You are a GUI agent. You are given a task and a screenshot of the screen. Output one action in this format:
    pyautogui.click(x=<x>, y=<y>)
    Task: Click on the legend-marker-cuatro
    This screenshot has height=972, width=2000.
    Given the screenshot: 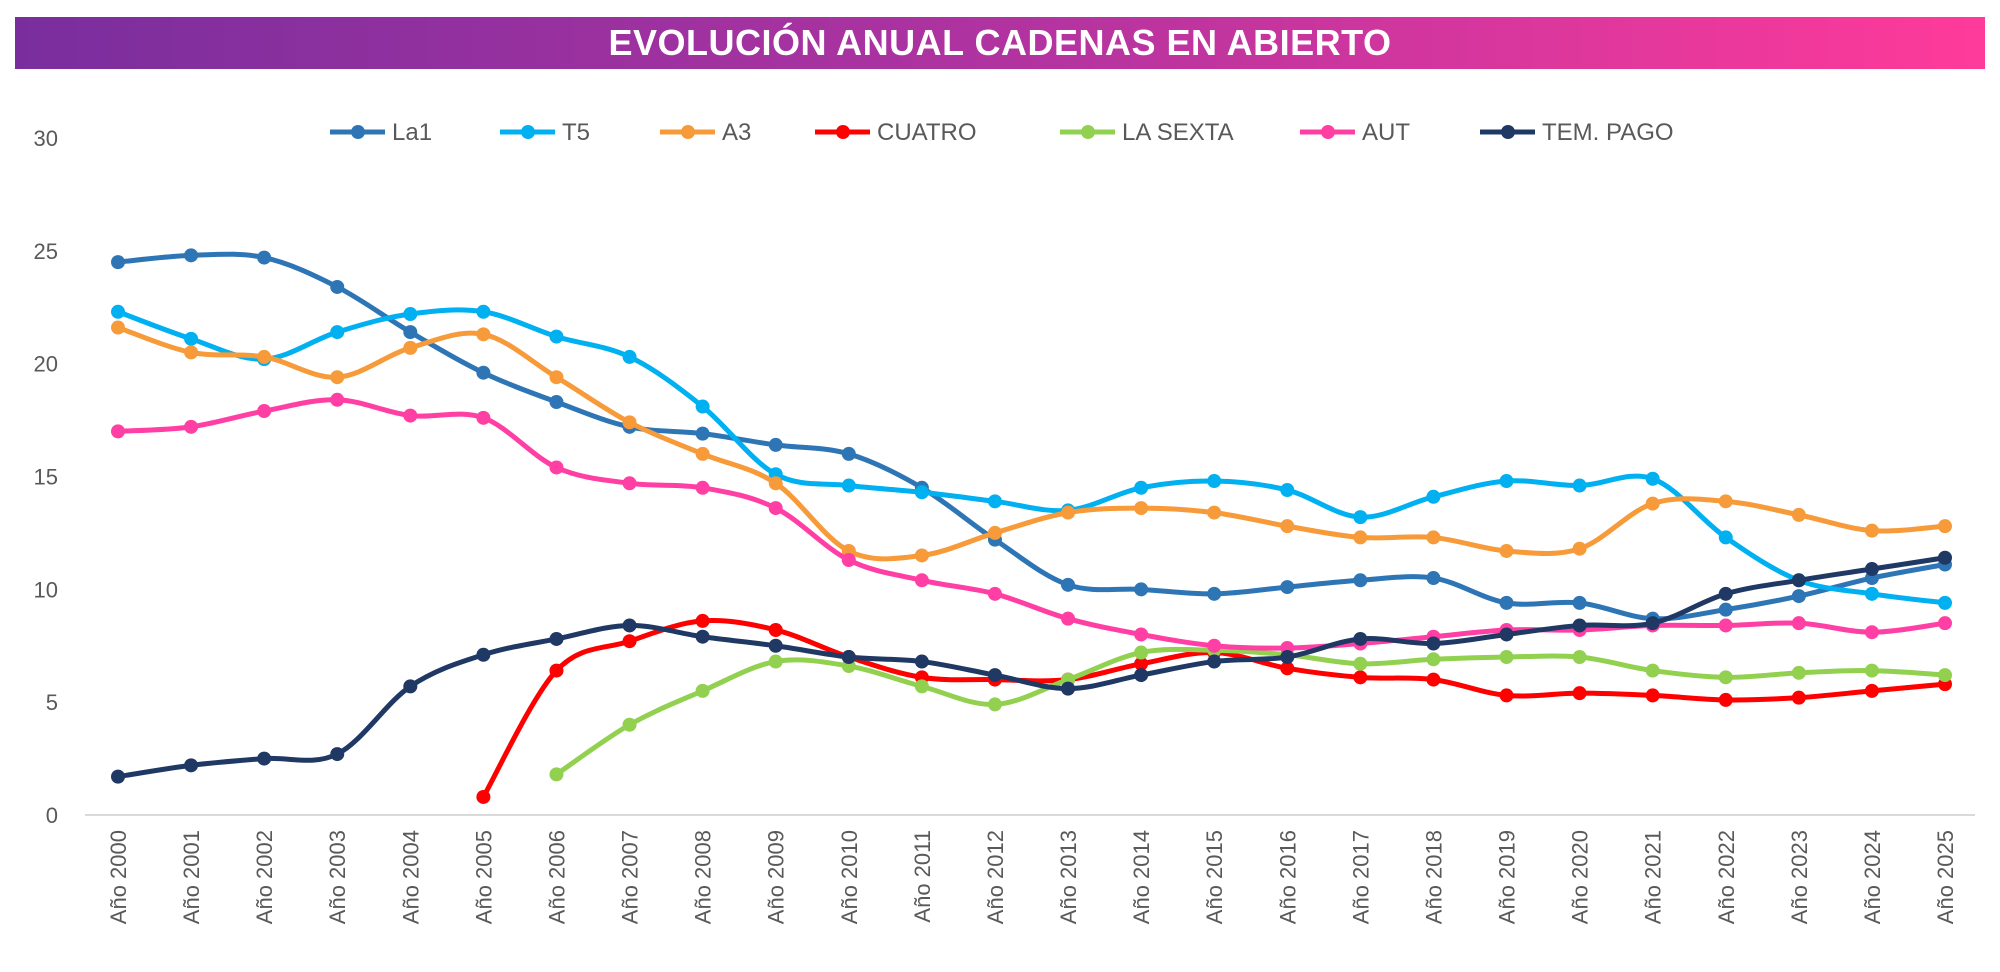 What is the action you would take?
    pyautogui.click(x=843, y=132)
    